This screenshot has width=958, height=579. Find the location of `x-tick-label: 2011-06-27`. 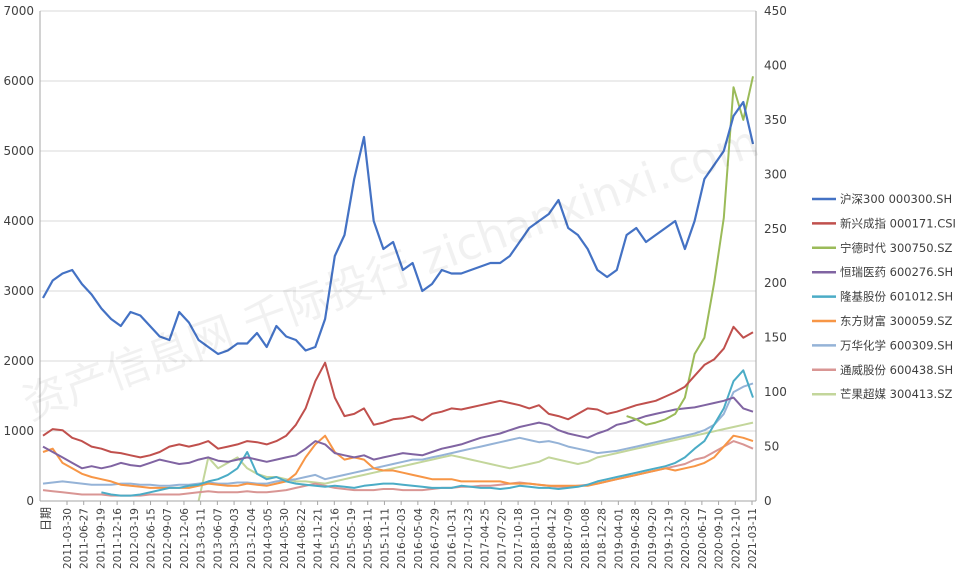

x-tick-label: 2011-06-27 is located at coordinates (85, 538).